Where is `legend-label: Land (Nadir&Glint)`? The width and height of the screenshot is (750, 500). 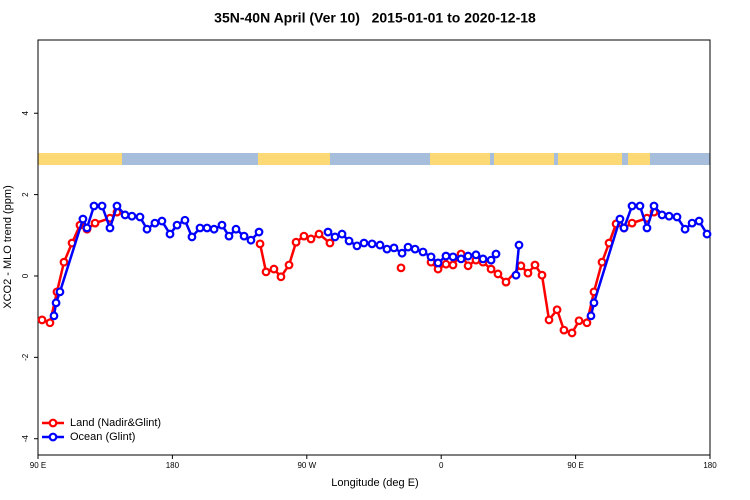
legend-label: Land (Nadir&Glint) is located at coordinates (115, 423).